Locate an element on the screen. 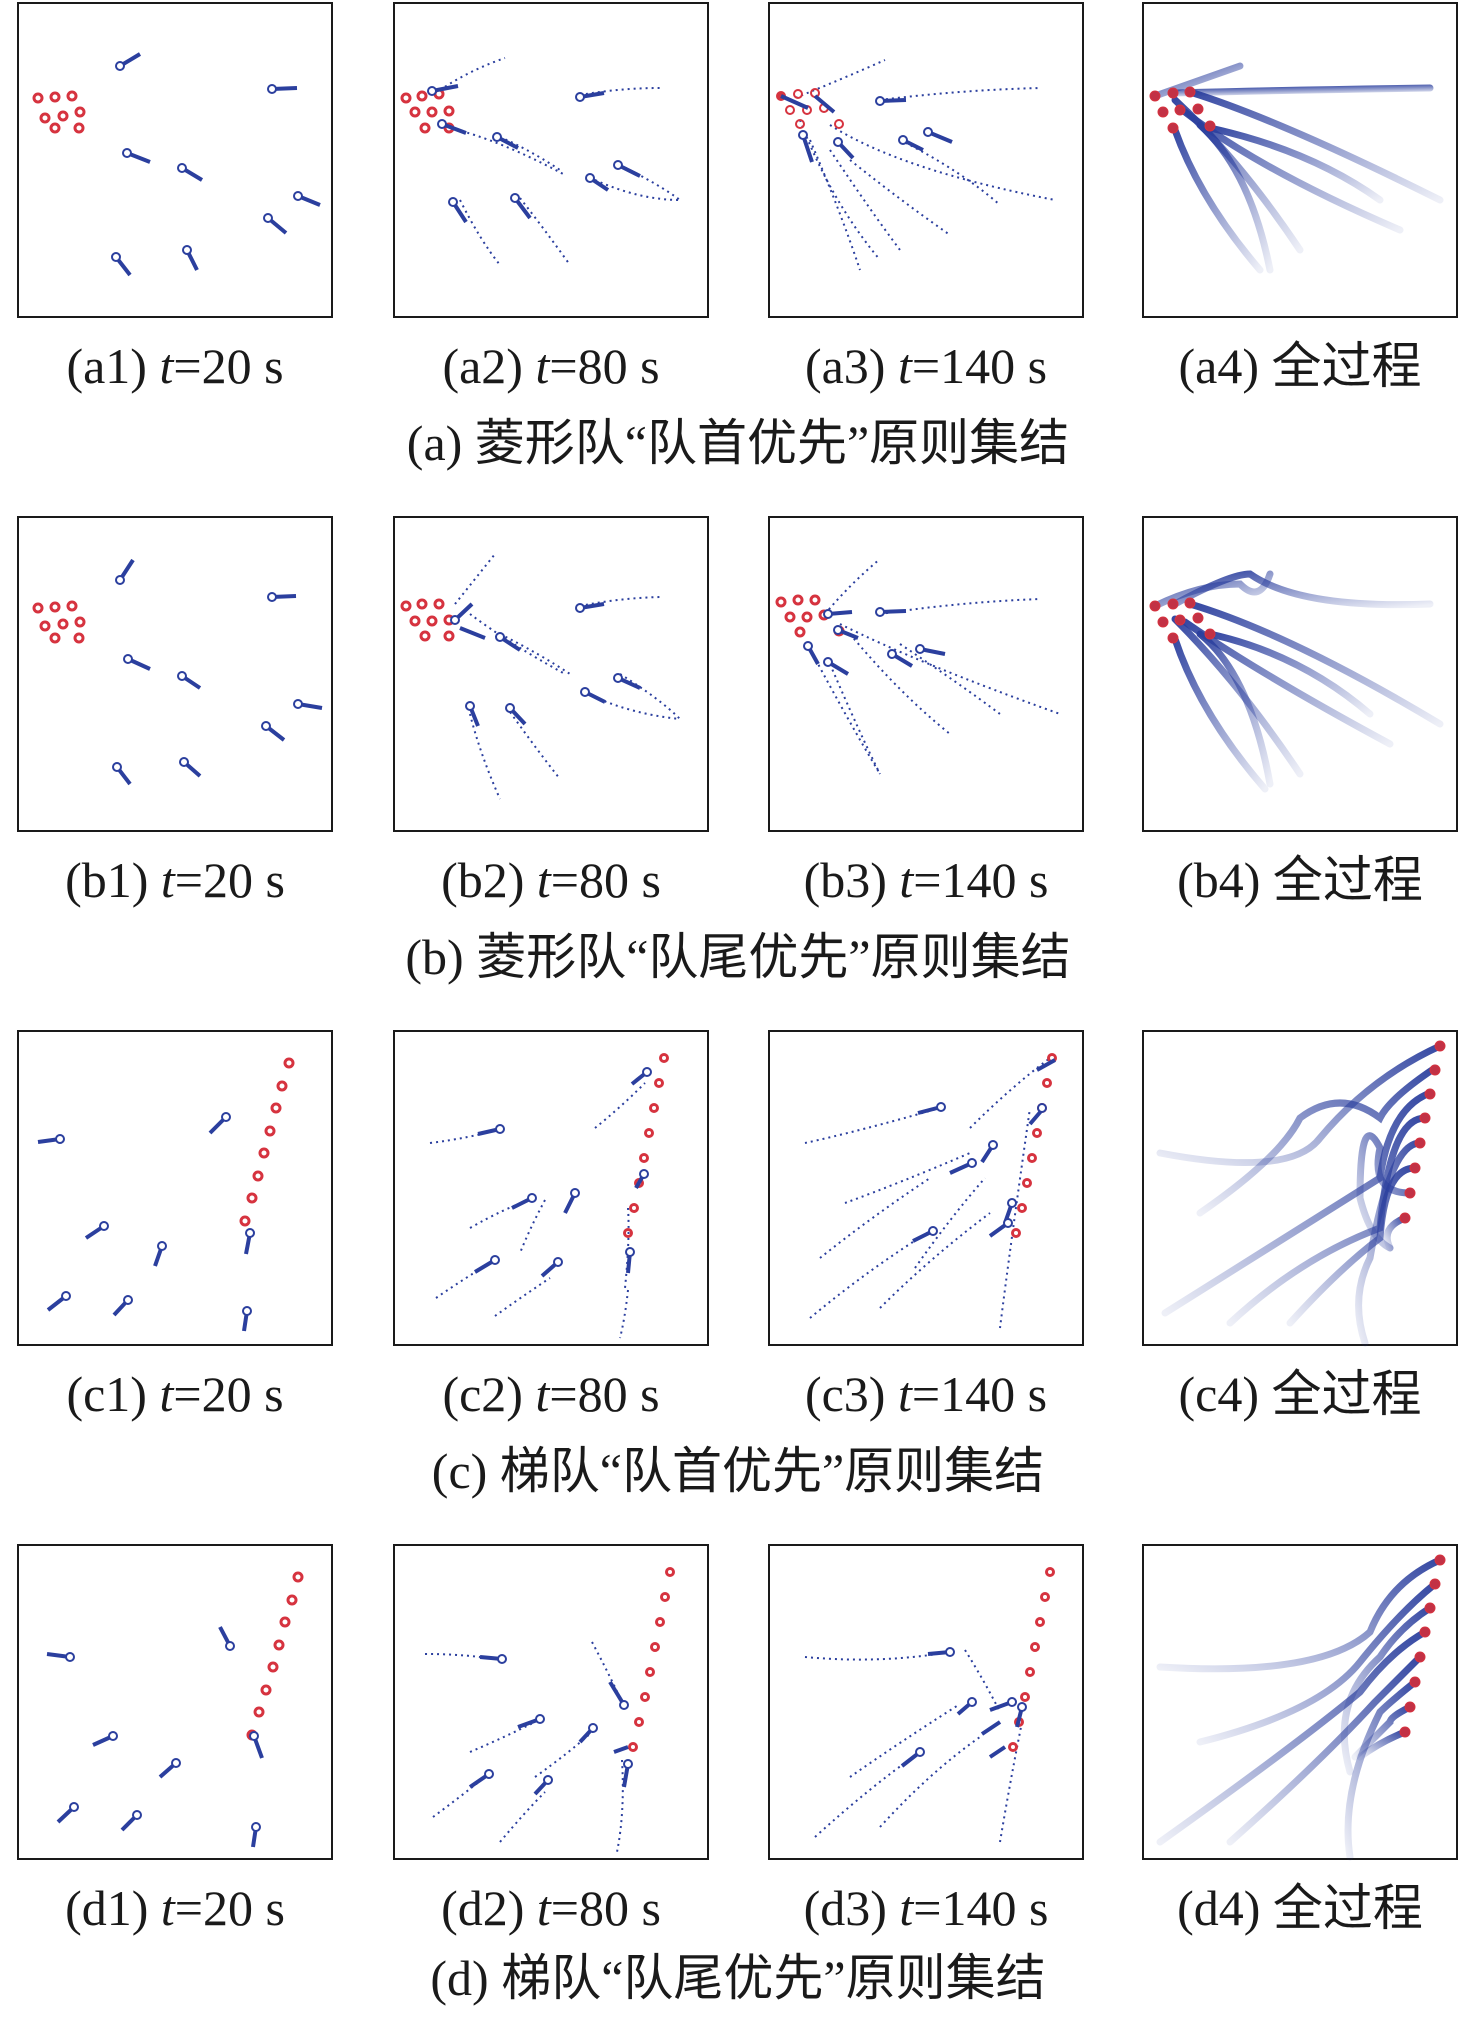 Image resolution: width=1476 pixels, height=2017 pixels. row-caption-c: (c) 梯队“队首优先”原则集结 is located at coordinates (738, 1471).